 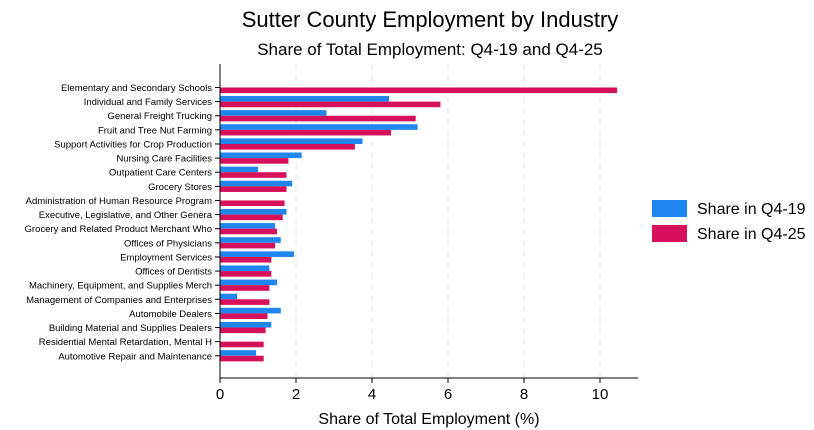 I want to click on category-label: Automobile Dealers, so click(x=170, y=314).